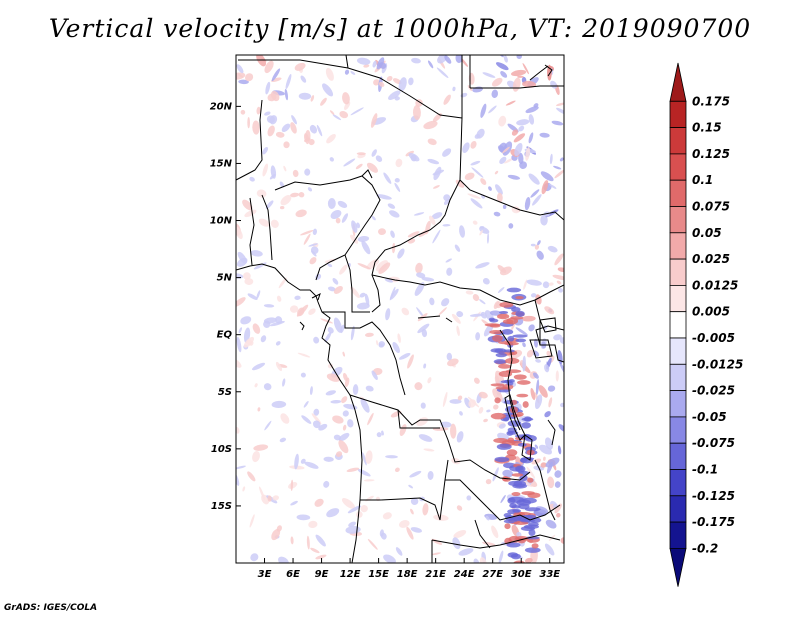 The height and width of the screenshot is (618, 800). I want to click on grads-credit: GrADS: IGES/COLA, so click(51, 608).